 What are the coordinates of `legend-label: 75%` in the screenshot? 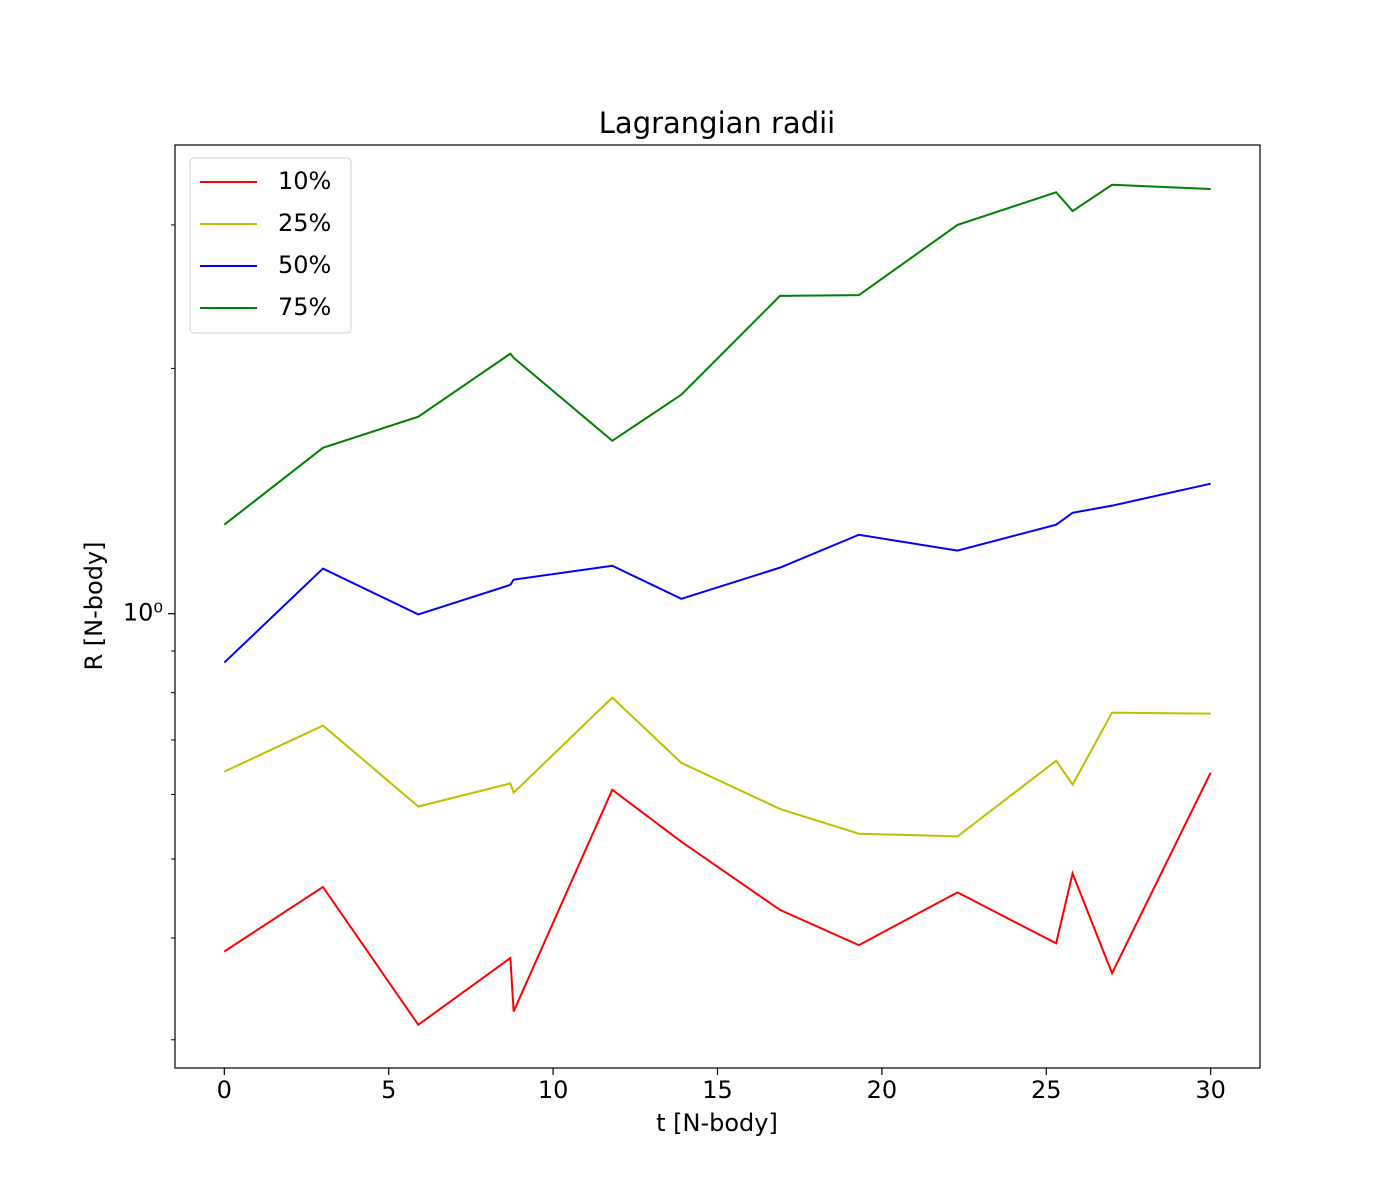 It's located at (304, 307).